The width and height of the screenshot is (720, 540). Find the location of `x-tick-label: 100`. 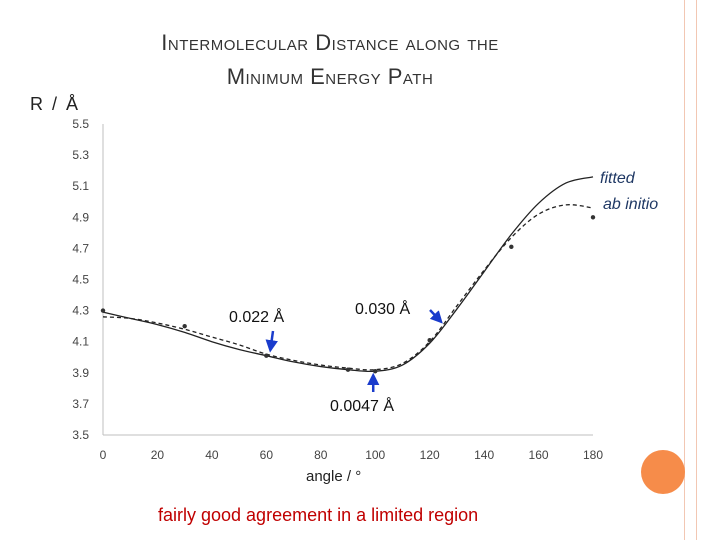

x-tick-label: 100 is located at coordinates (375, 455).